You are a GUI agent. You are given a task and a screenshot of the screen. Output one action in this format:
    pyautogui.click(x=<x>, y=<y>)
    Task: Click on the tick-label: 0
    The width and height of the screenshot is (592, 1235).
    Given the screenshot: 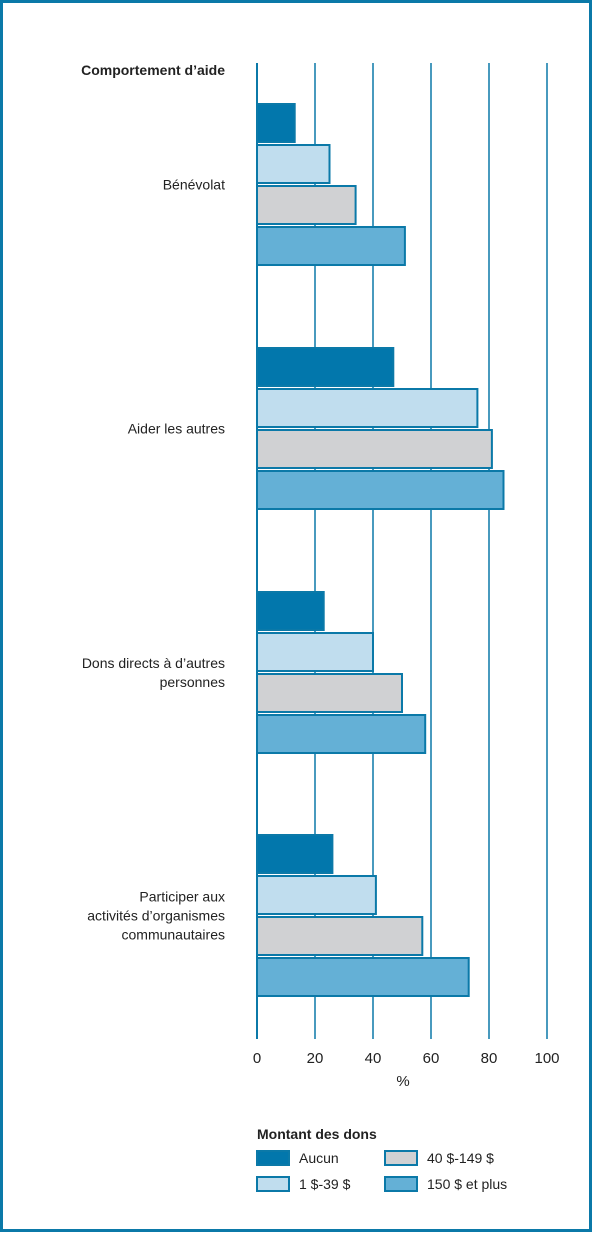 What is the action you would take?
    pyautogui.click(x=257, y=1058)
    